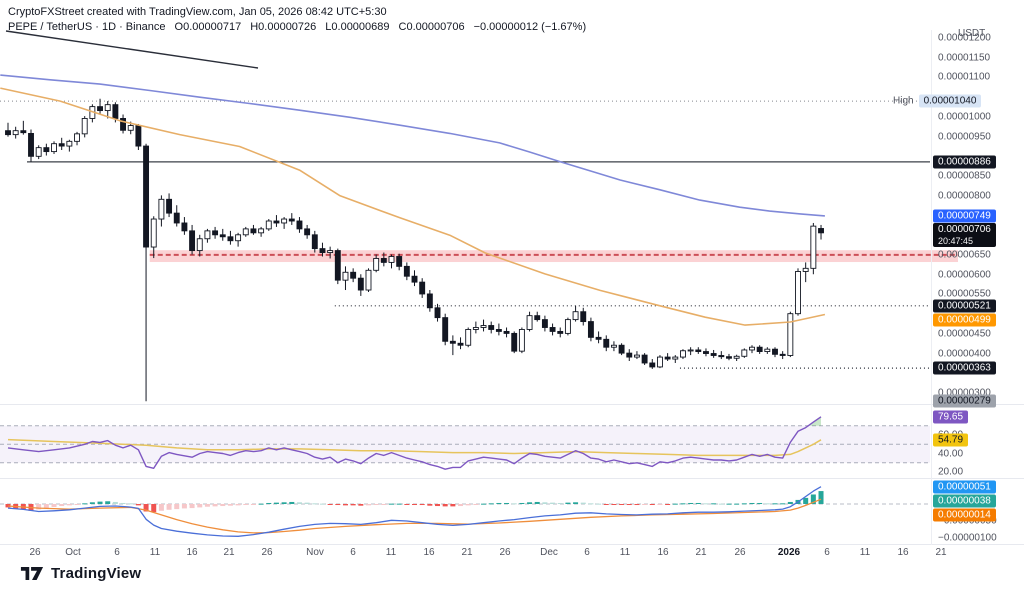 The image size is (1024, 598). I want to click on macd-histogram, so click(414, 502).